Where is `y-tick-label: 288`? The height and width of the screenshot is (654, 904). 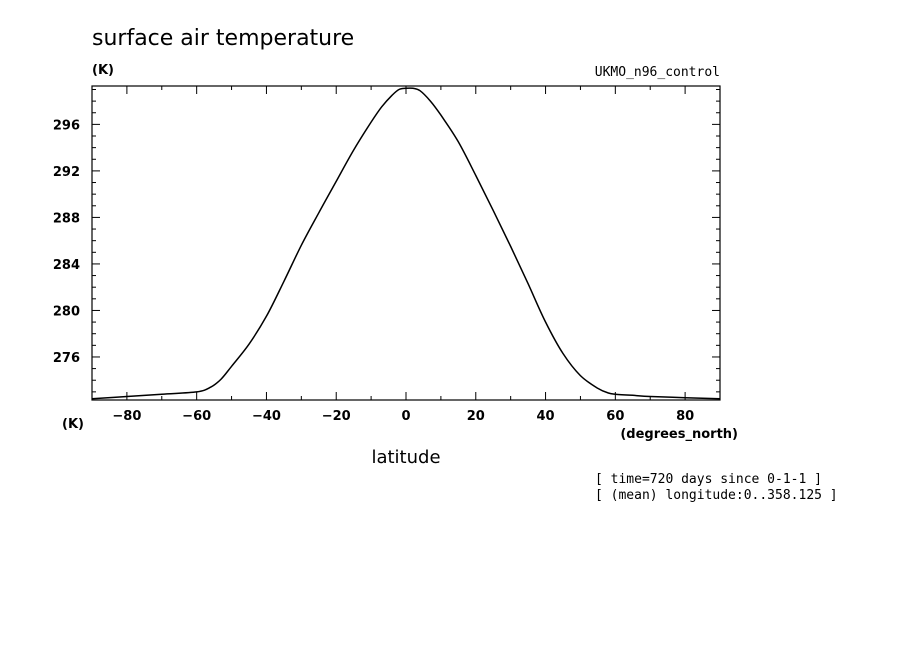
y-tick-label: 288 is located at coordinates (66, 218).